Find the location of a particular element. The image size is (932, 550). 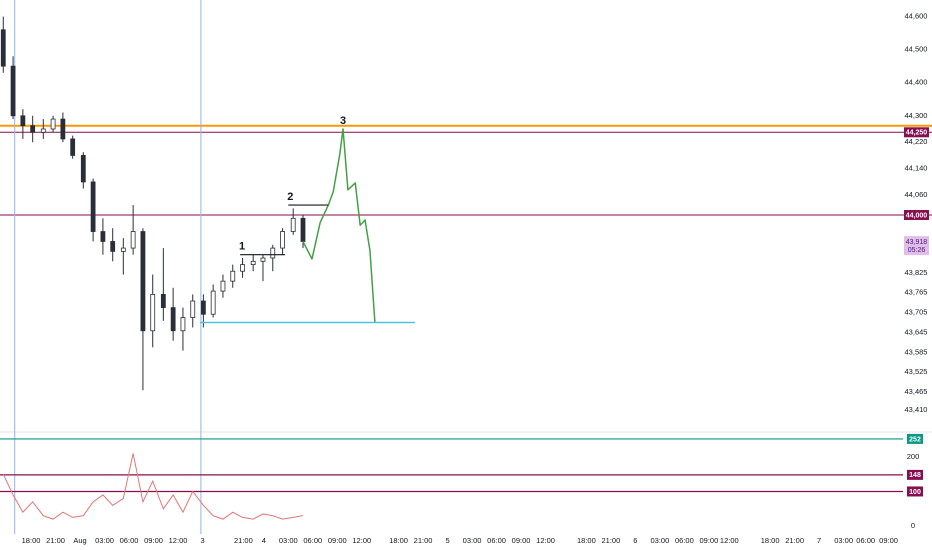

indicator-line is located at coordinates (153, 486).